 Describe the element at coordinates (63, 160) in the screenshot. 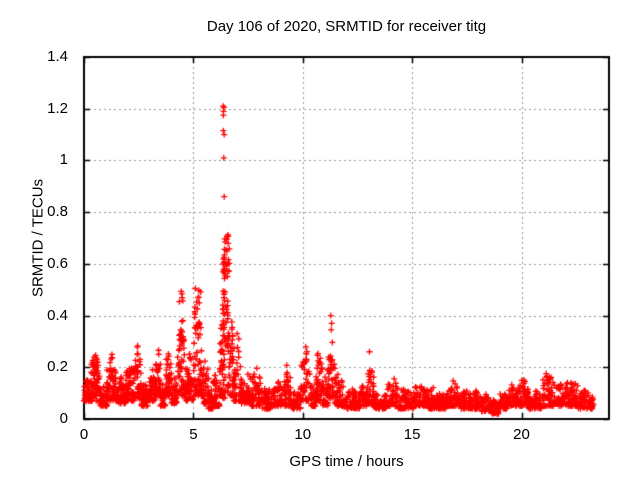

I see `y-tick-label: 1` at that location.